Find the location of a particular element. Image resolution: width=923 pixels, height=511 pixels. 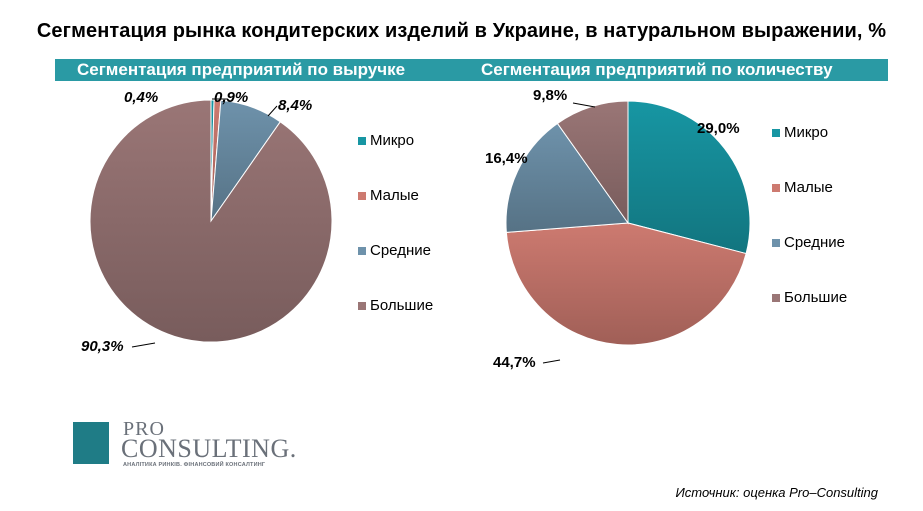

legend-1: Микро Малые Средние Большие is located at coordinates (395, 223).